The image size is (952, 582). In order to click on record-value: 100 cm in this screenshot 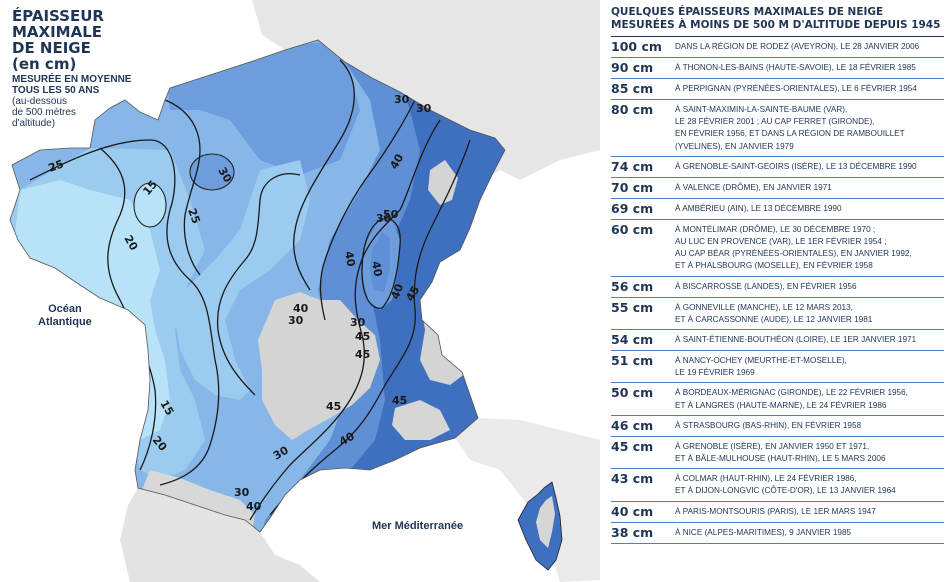, I will do `click(636, 46)`.